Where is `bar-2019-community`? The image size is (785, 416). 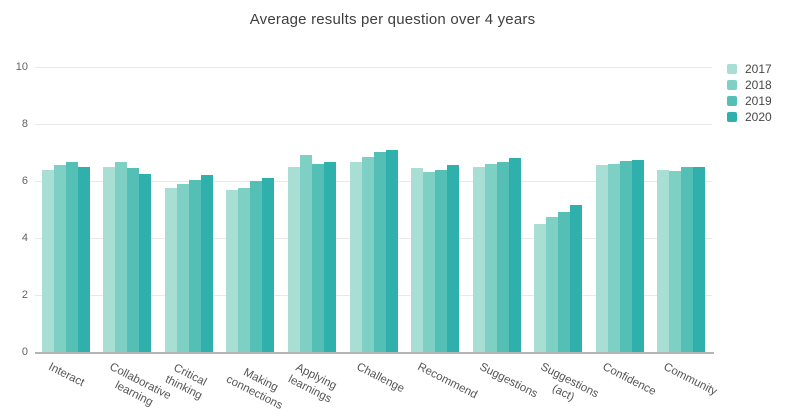
bar-2019-community is located at coordinates (687, 259).